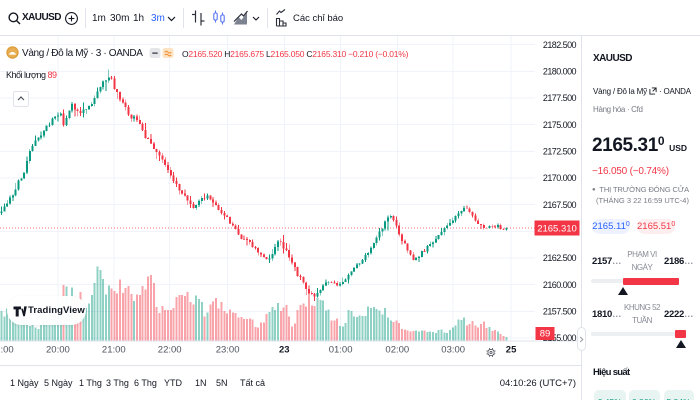 This screenshot has width=700, height=400. I want to click on svg-text: 23:00, so click(228, 350).